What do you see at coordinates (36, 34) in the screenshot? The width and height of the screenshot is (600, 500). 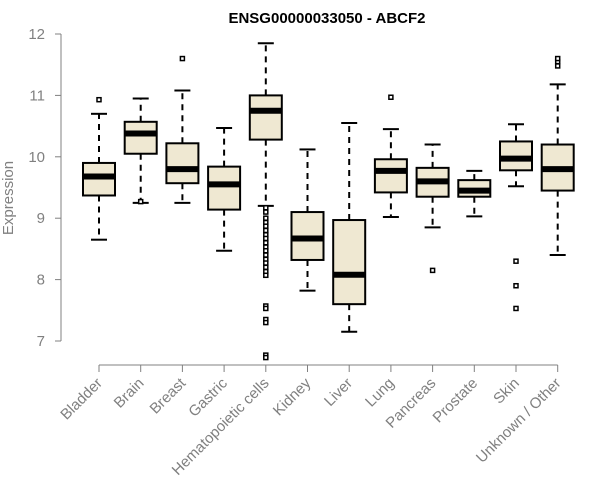 I see `y-tick-label: 12` at bounding box center [36, 34].